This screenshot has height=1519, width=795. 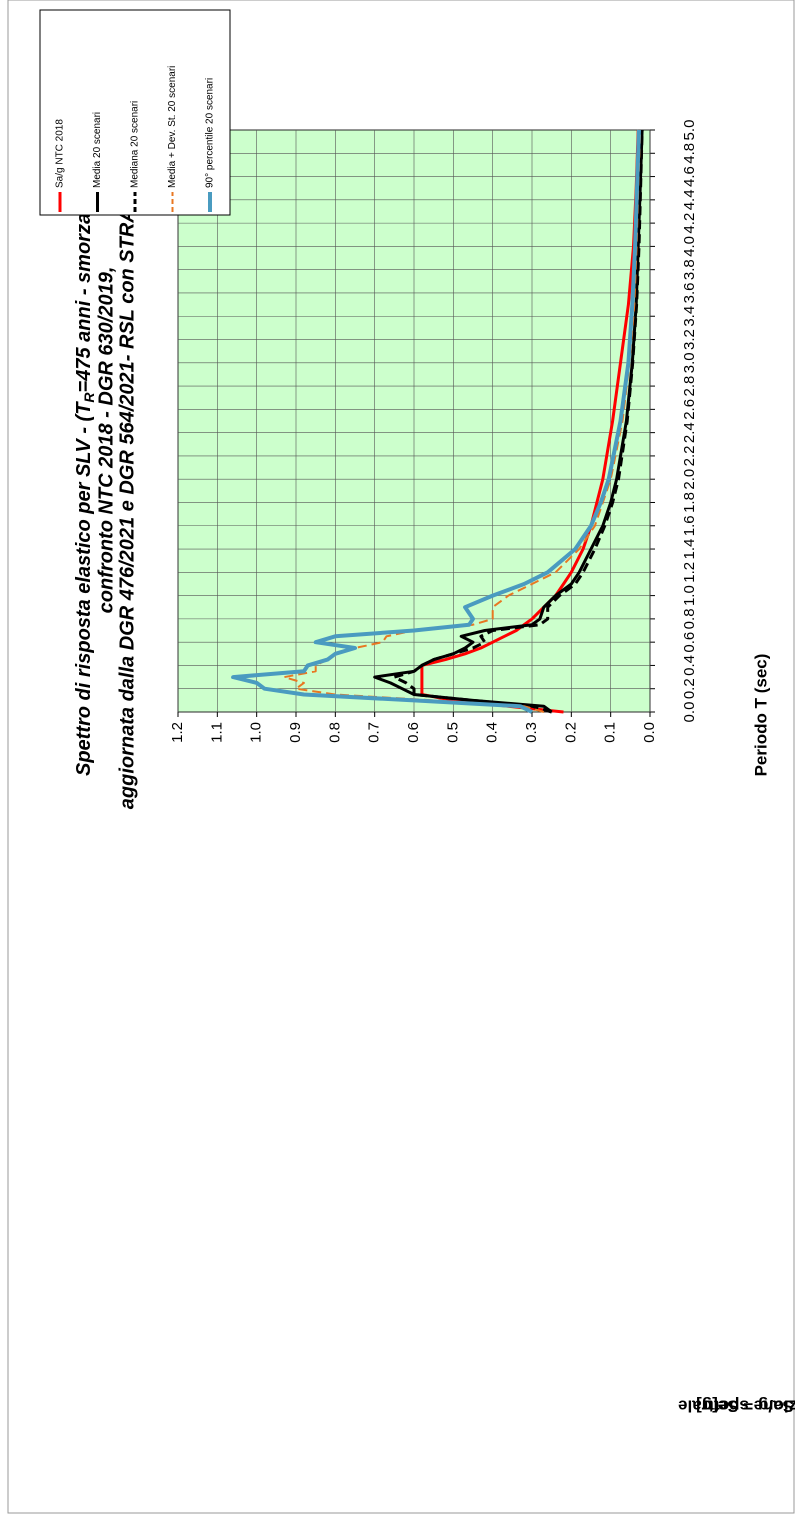 I want to click on y-tick-label: 0.2, so click(x=570, y=732).